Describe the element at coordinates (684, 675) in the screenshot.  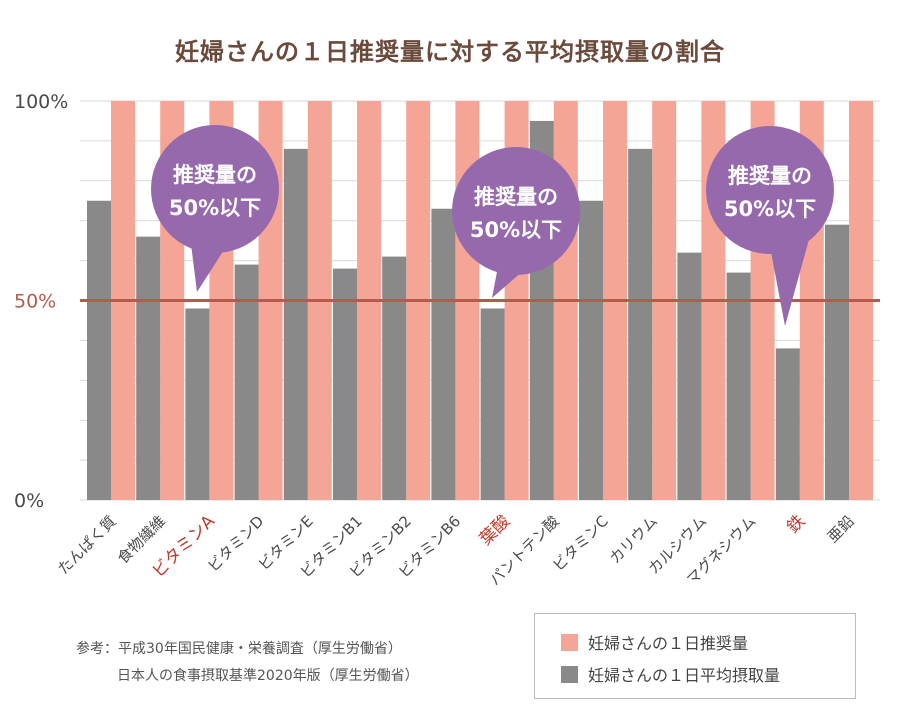
I see `legend-label-intake: 妊婦さんの１日平均摂取量` at that location.